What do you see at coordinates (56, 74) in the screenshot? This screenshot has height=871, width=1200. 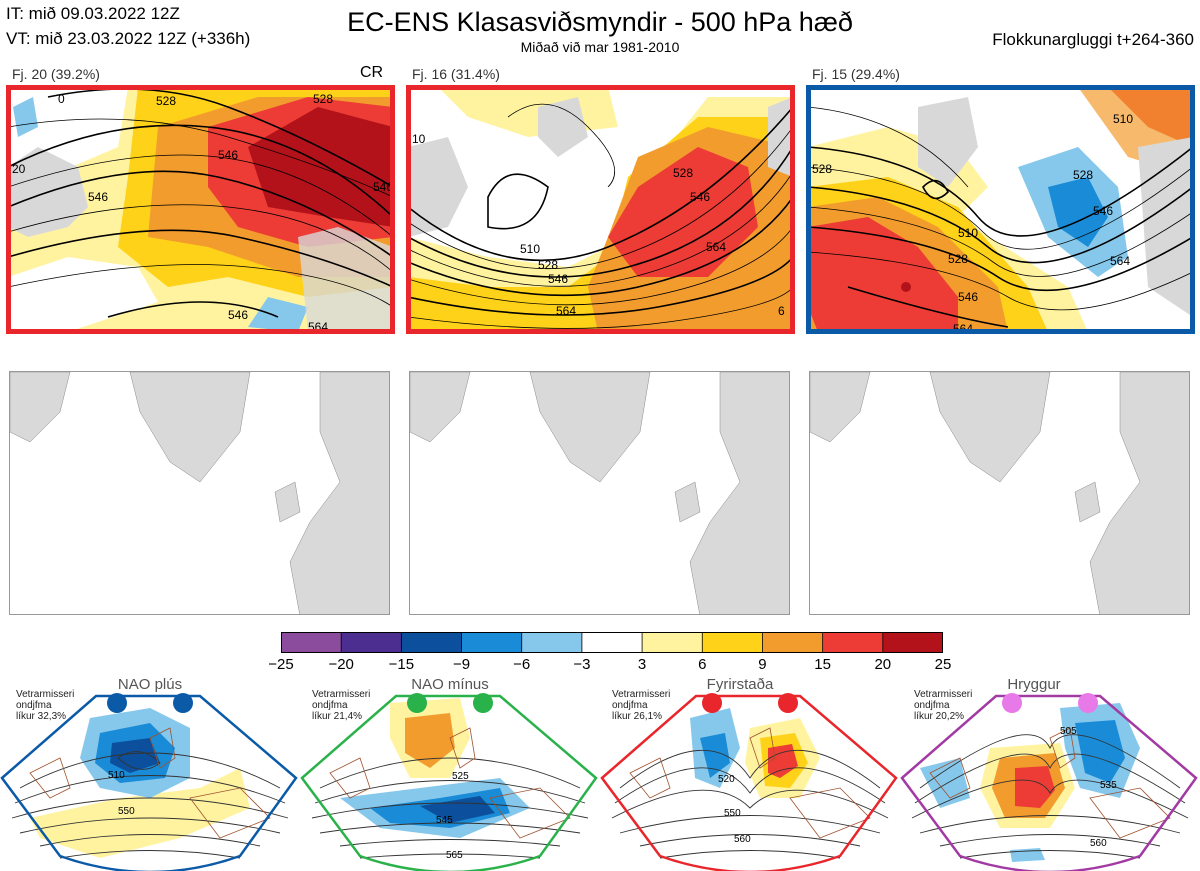 I see `cluster-1-label: Fj. 20 (39.2%)` at bounding box center [56, 74].